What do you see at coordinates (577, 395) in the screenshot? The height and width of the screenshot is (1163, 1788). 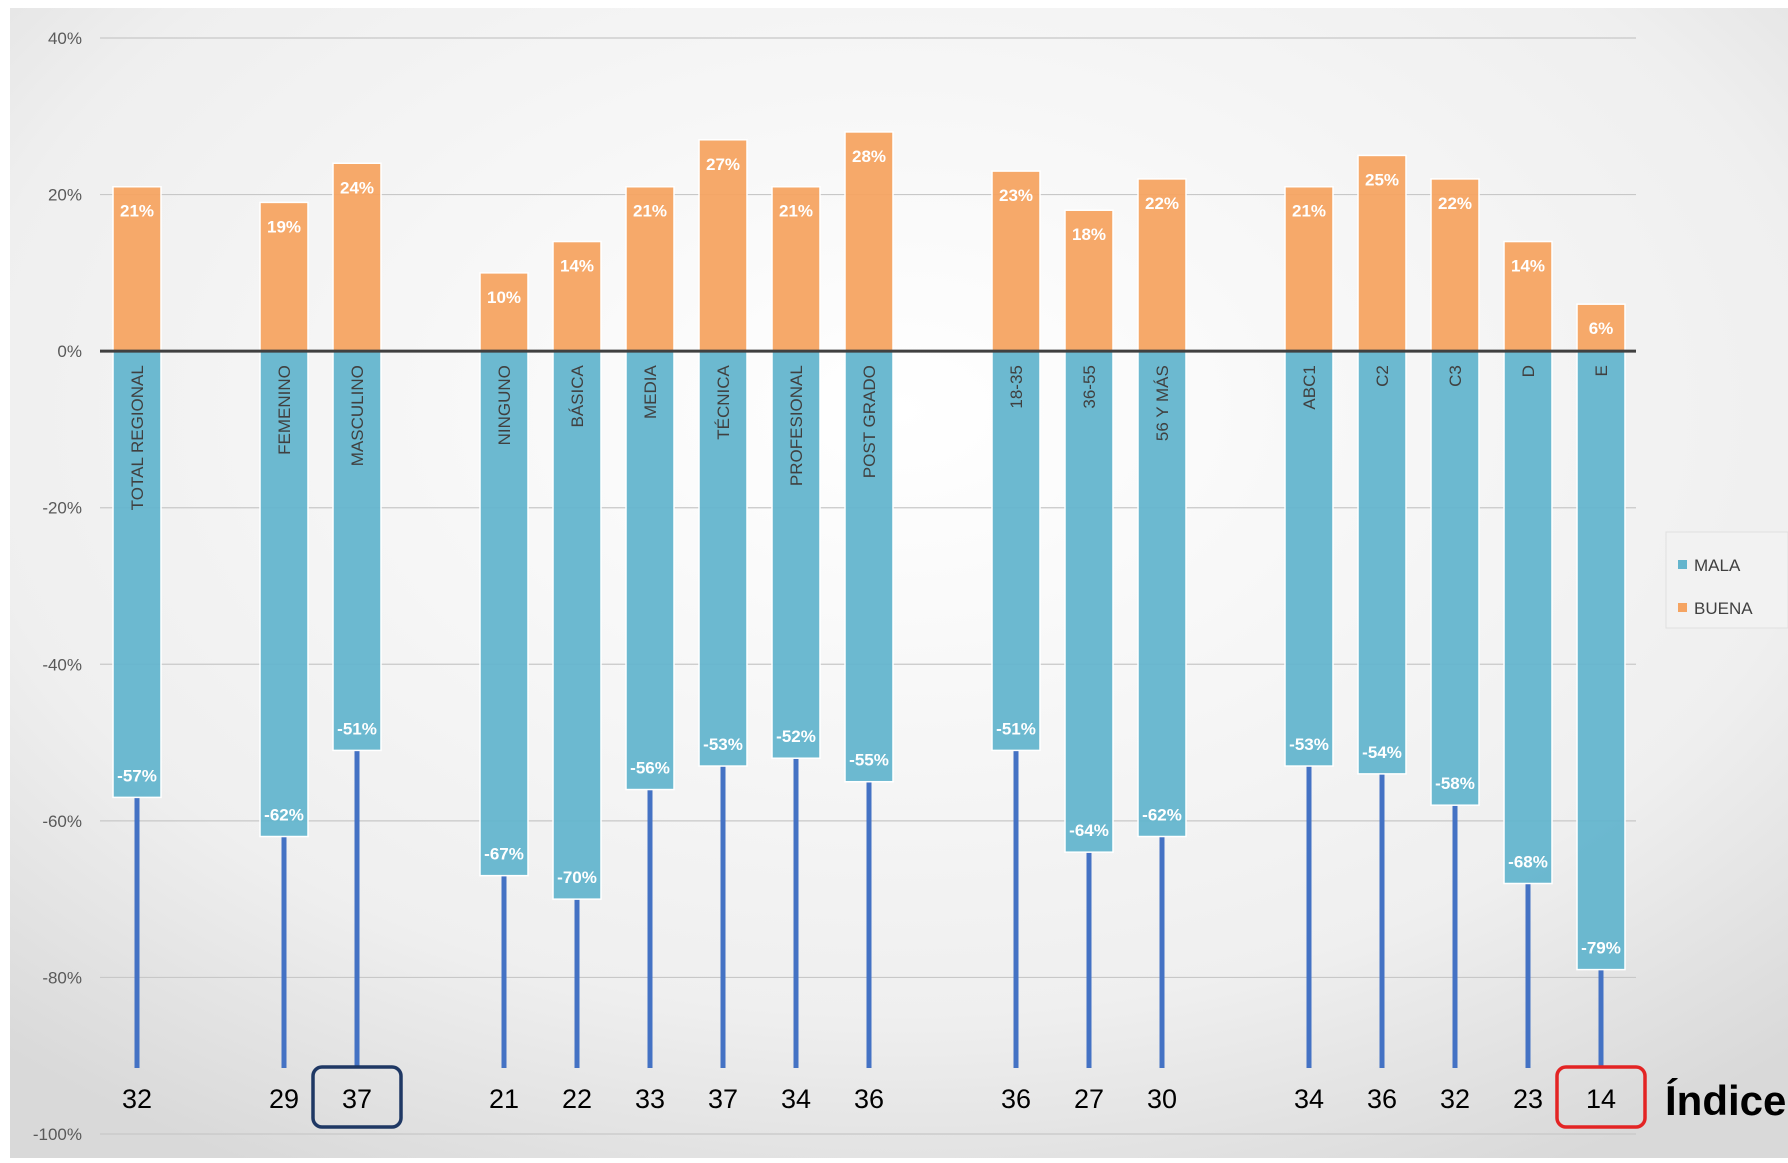 I see `category-label: BÁSICA` at bounding box center [577, 395].